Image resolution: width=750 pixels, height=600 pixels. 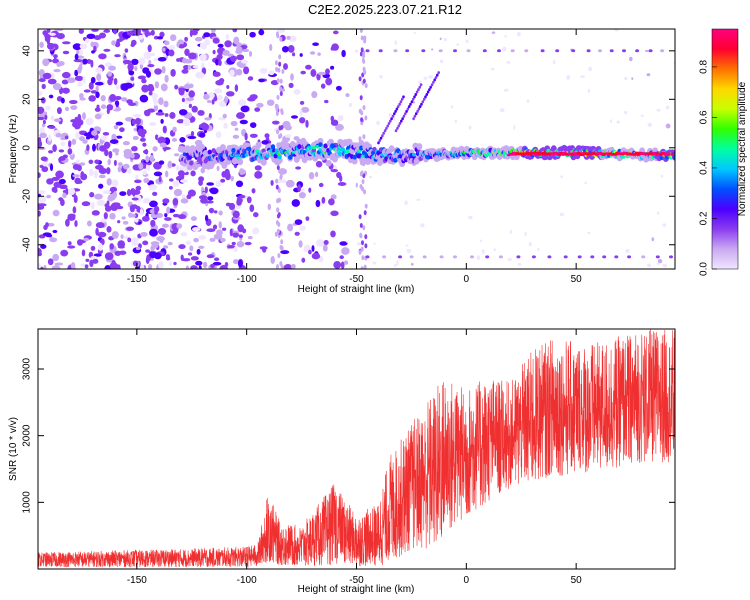 What do you see at coordinates (356, 589) in the screenshot?
I see `snr-x-axis-title: Height of straight line (km)` at bounding box center [356, 589].